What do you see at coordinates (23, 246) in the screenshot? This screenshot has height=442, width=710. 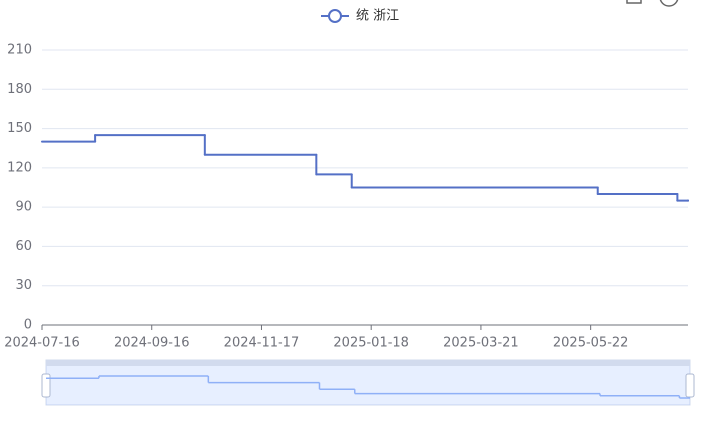 I see `y-tick-label: 60` at bounding box center [23, 246].